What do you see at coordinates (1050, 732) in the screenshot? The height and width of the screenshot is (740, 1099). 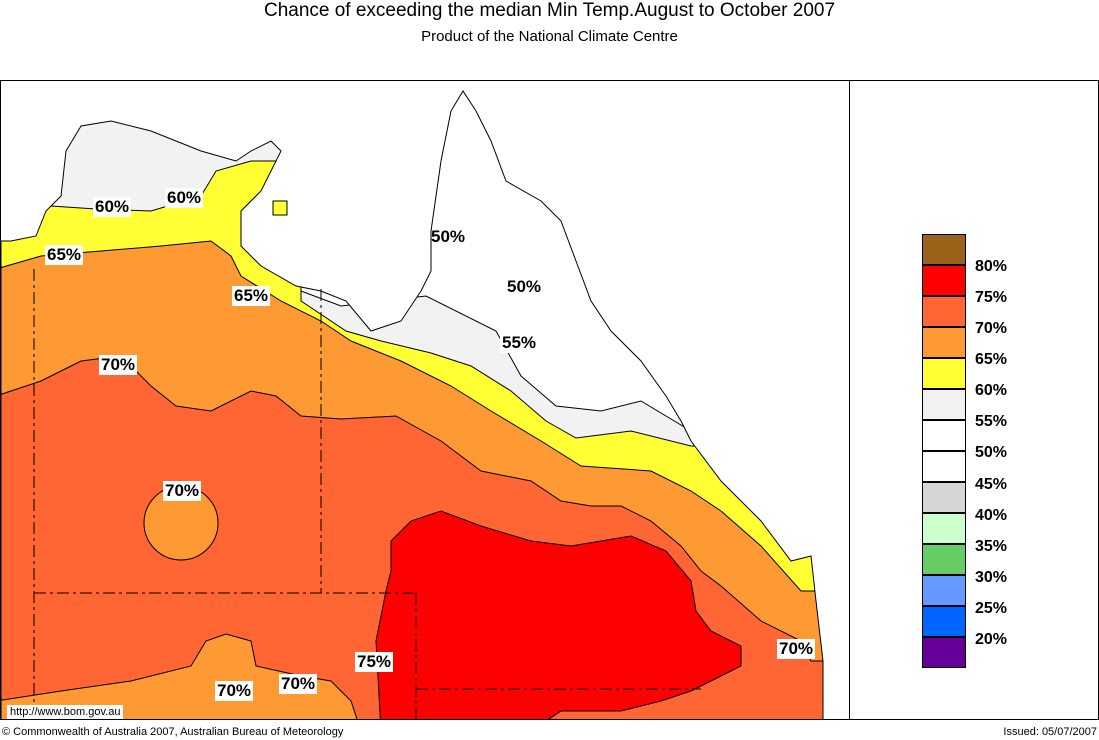 I see `issued-date: Issued: 05/07/2007` at bounding box center [1050, 732].